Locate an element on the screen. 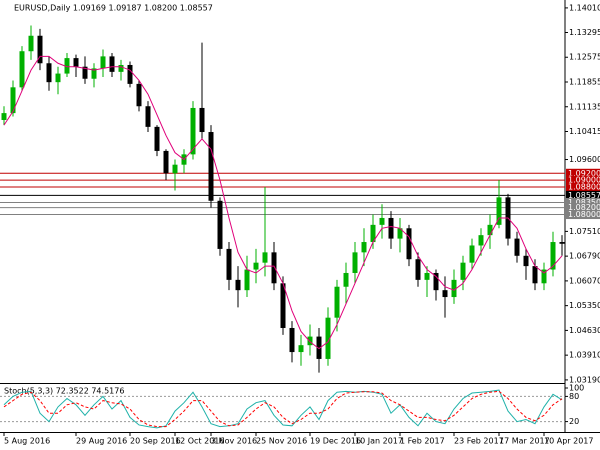 This screenshot has width=600, height=450. level-label: 1.08000 is located at coordinates (584, 214).